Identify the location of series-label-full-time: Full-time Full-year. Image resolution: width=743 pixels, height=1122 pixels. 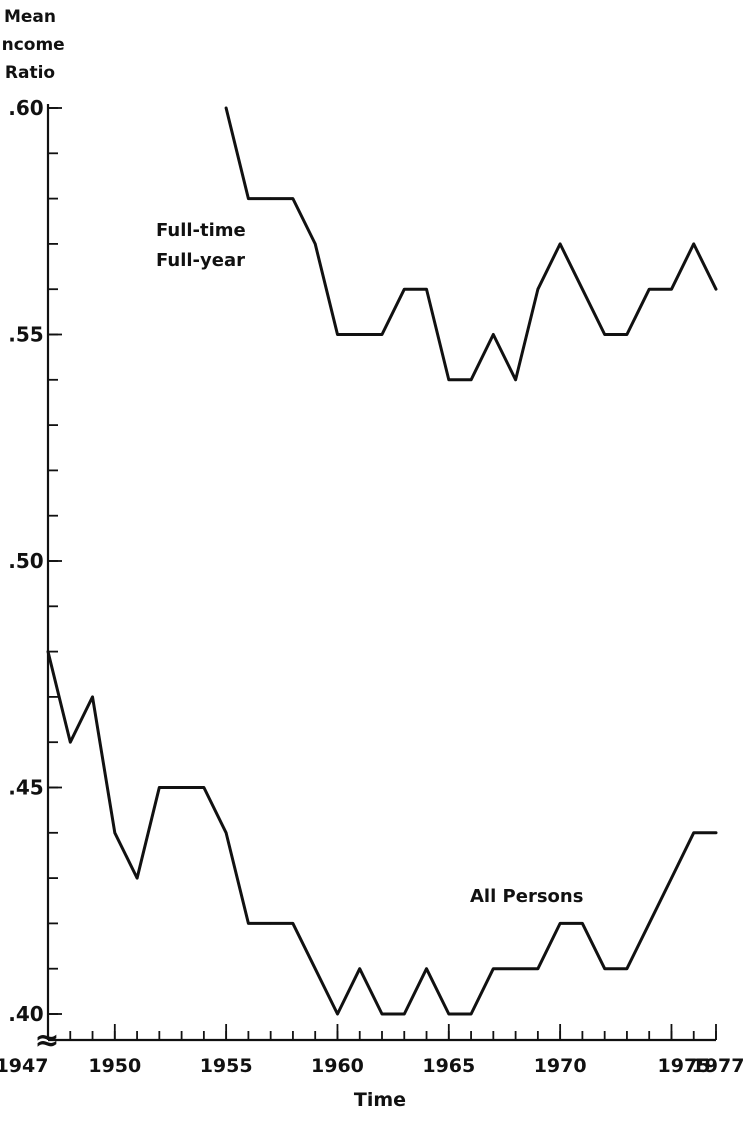
(201, 245).